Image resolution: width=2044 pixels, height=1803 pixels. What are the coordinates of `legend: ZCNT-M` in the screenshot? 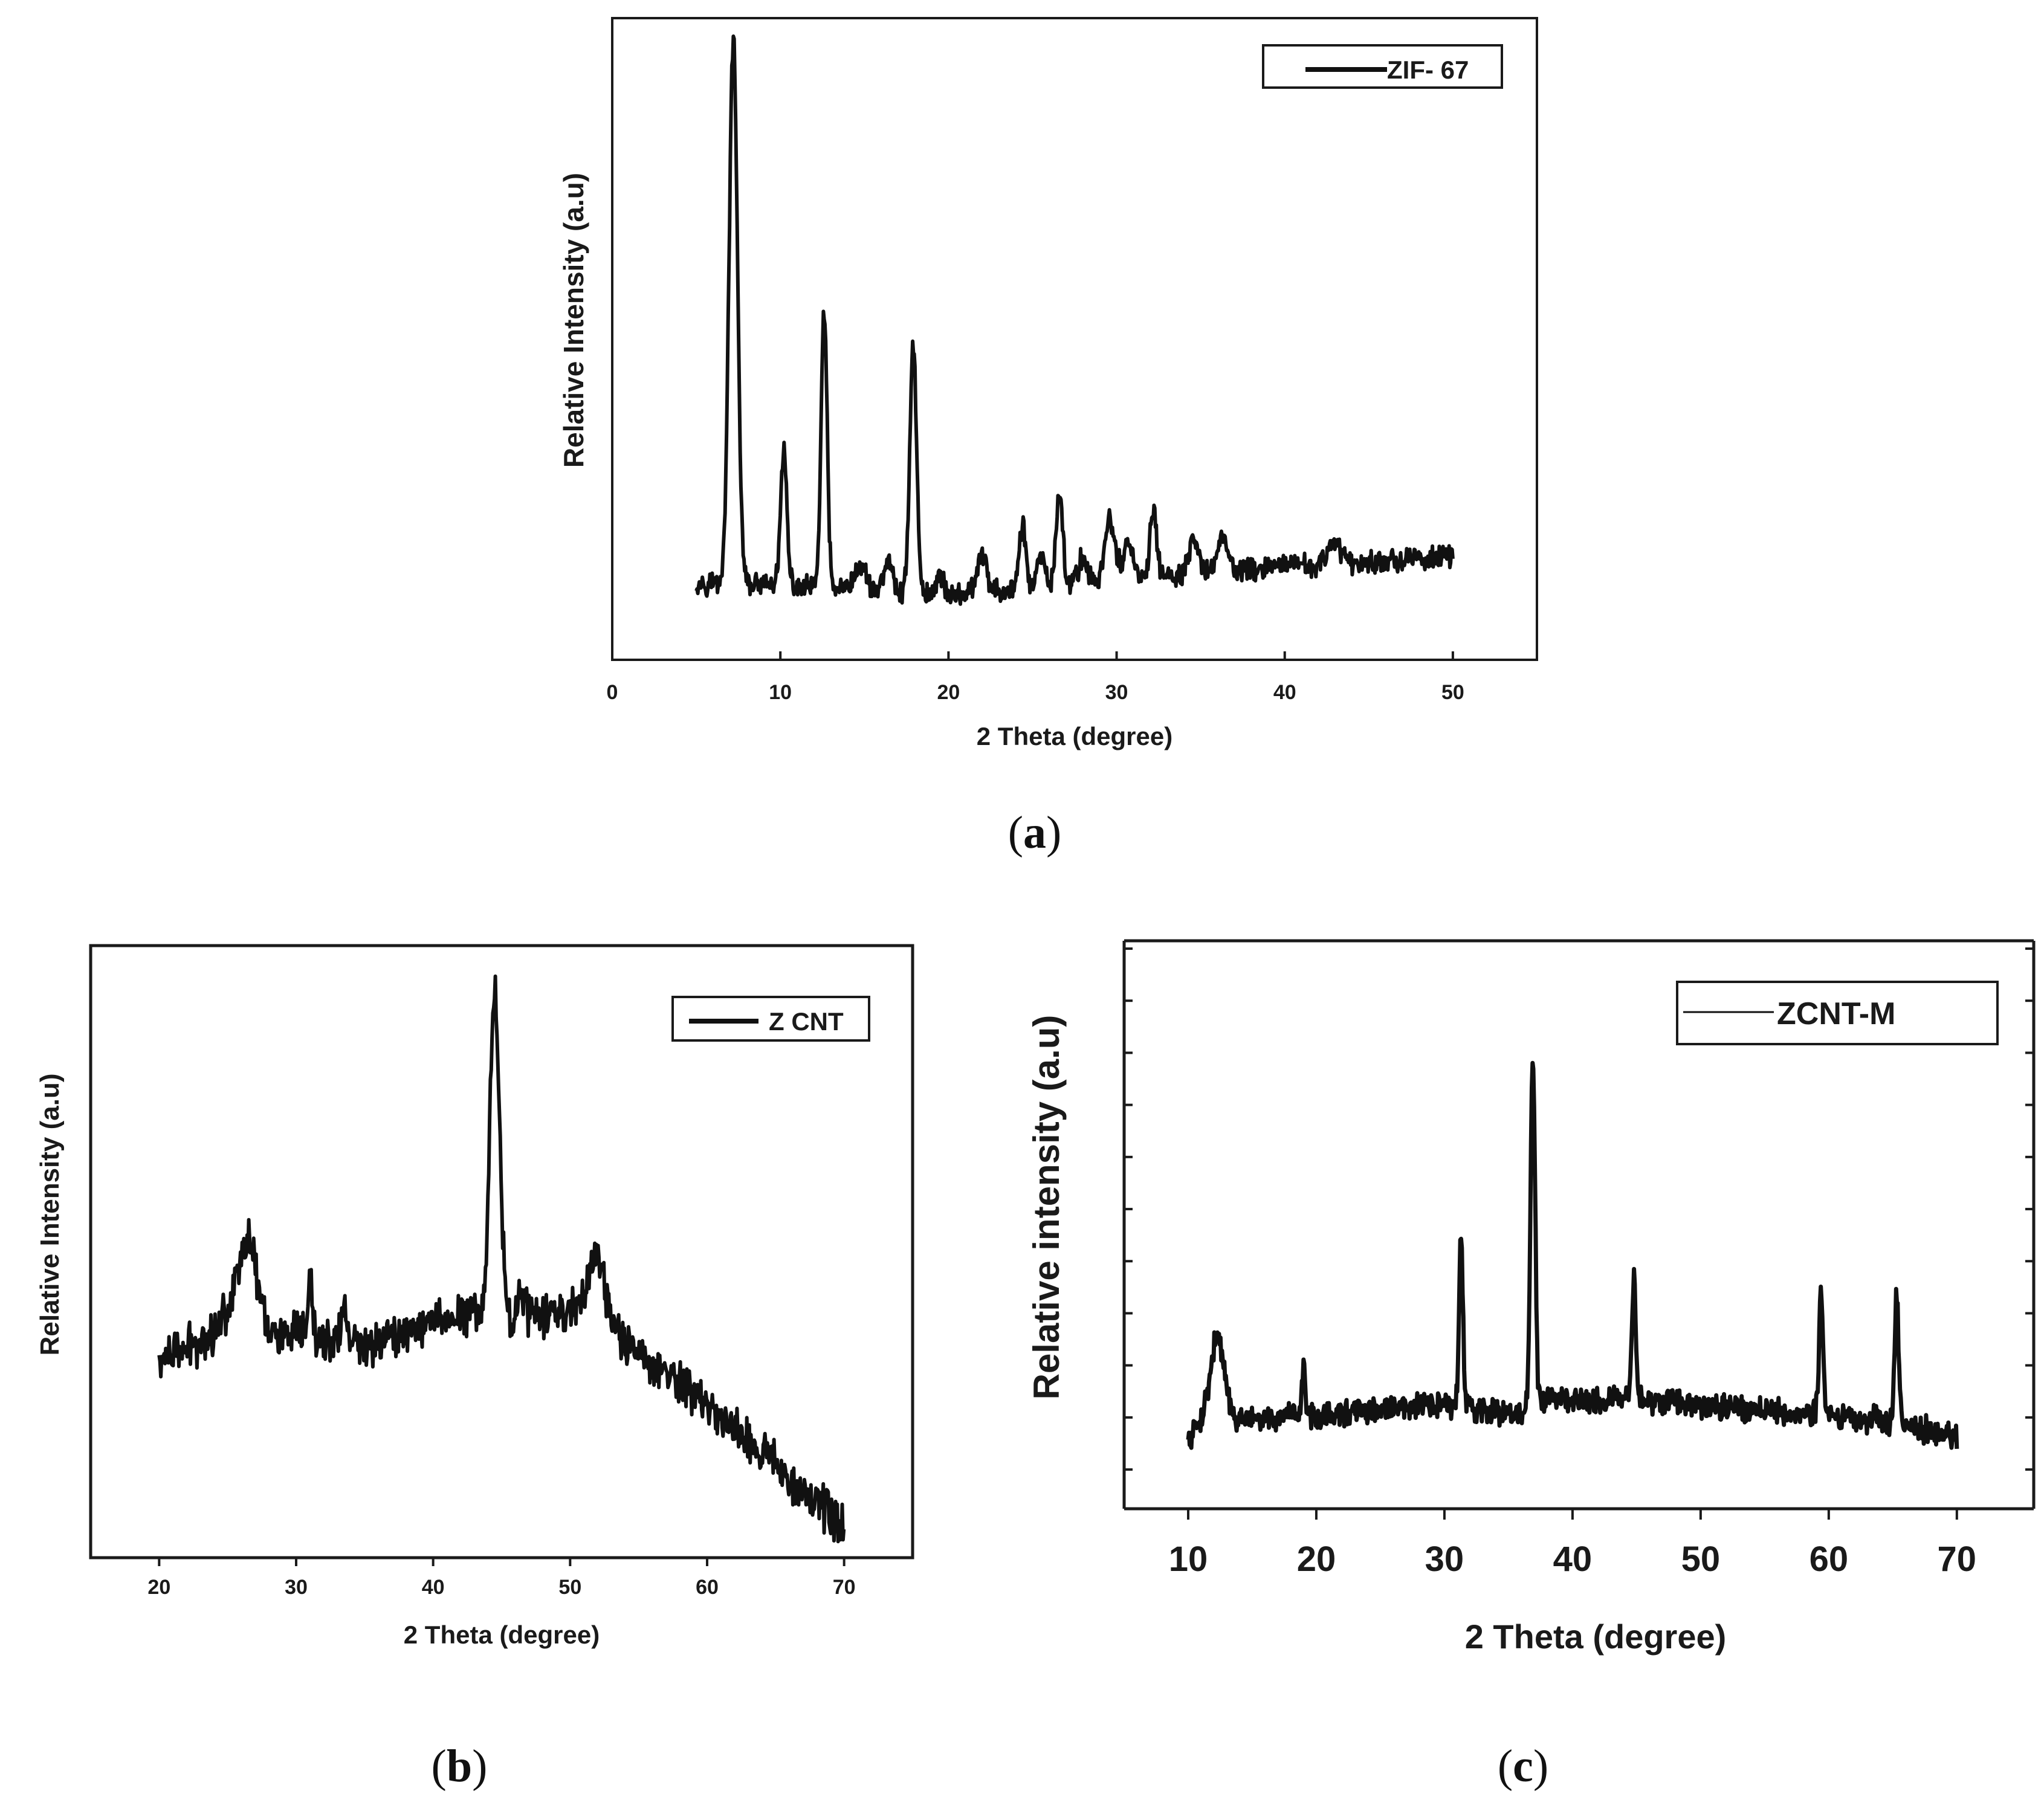 It's located at (1837, 1013).